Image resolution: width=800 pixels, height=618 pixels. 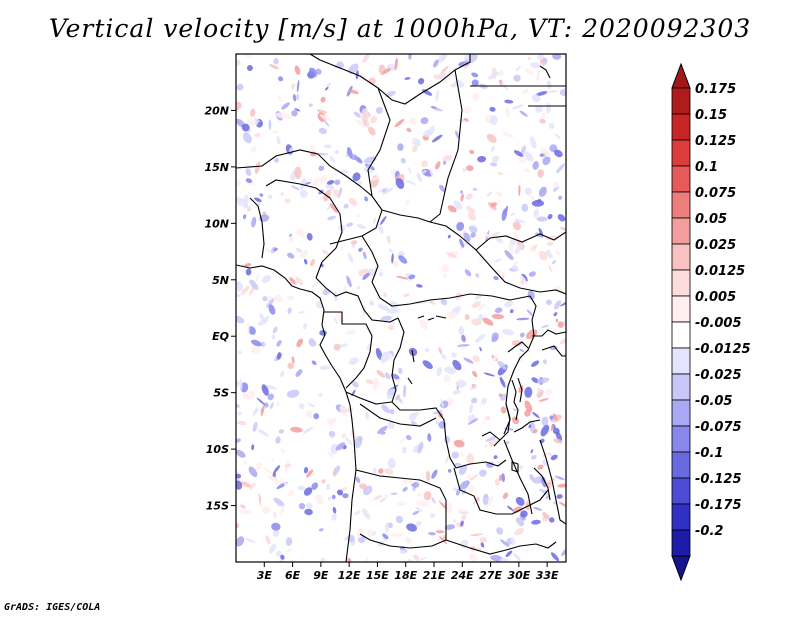 I want to click on colorbar-label: -0.005, so click(x=718, y=323).